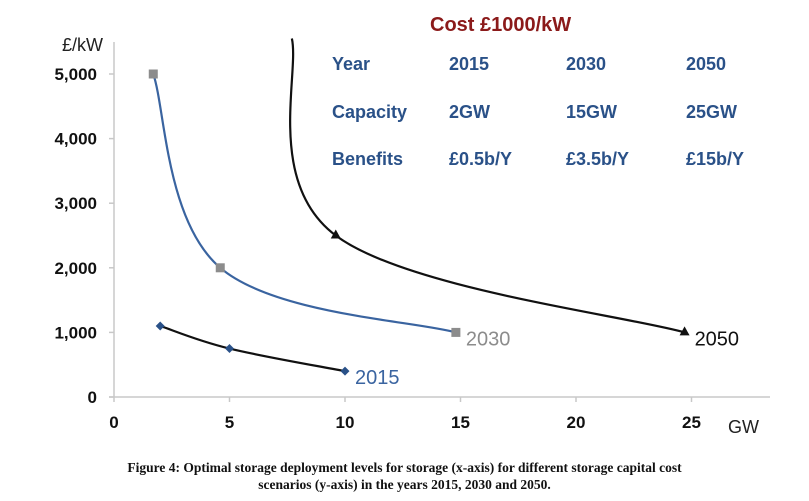 The height and width of the screenshot is (501, 809). Describe the element at coordinates (75, 203) in the screenshot. I see `y-tick-label: 3,000` at that location.